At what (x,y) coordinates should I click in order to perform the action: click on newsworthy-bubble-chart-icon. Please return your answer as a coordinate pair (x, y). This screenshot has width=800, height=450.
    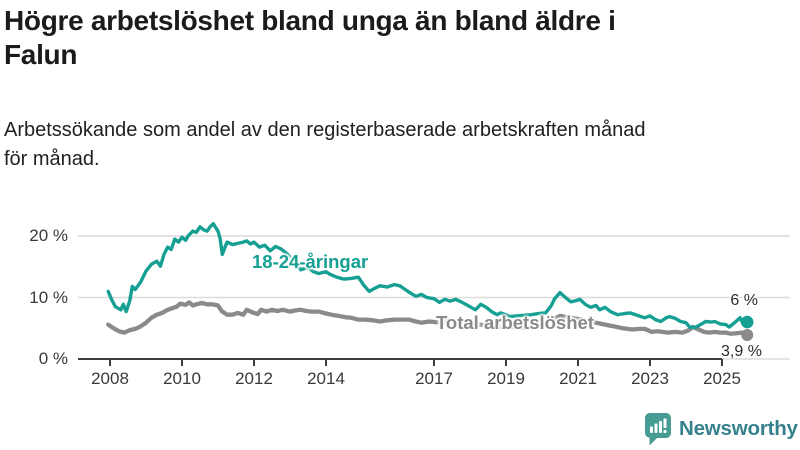
    Looking at the image, I should click on (658, 429).